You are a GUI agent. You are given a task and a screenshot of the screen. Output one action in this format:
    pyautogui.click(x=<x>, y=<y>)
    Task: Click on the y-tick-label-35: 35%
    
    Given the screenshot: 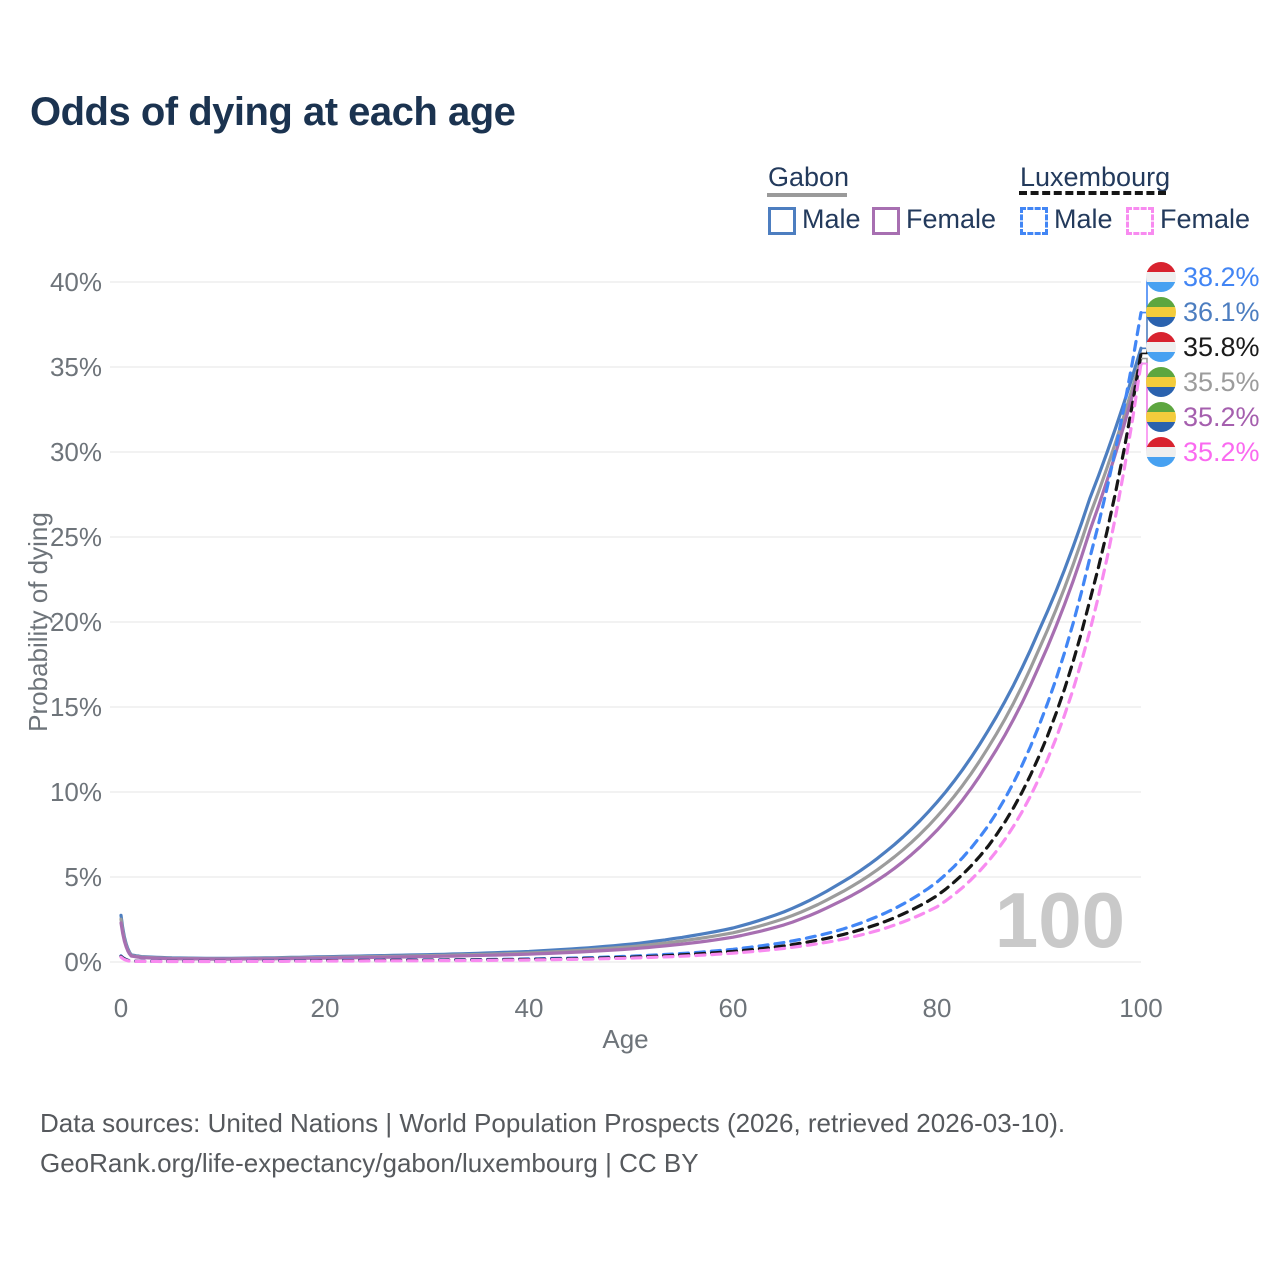 What is the action you would take?
    pyautogui.click(x=76, y=367)
    